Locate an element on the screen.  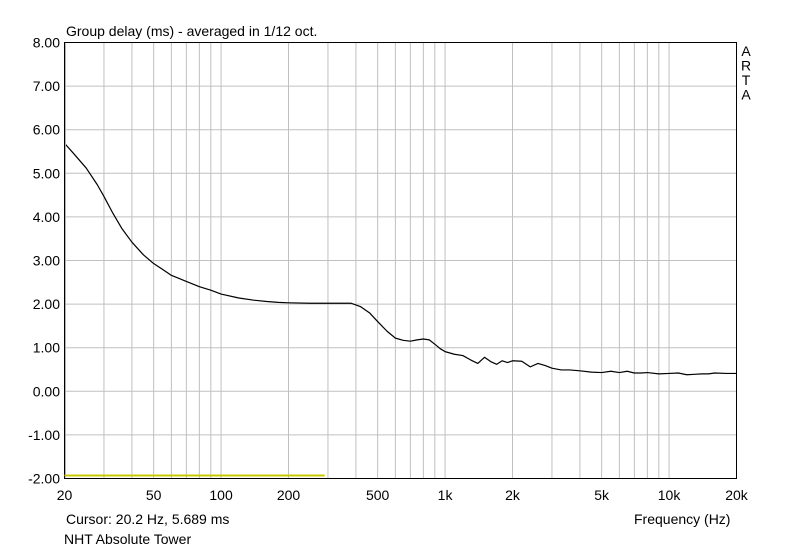
x-tick-label: 100 is located at coordinates (221, 495).